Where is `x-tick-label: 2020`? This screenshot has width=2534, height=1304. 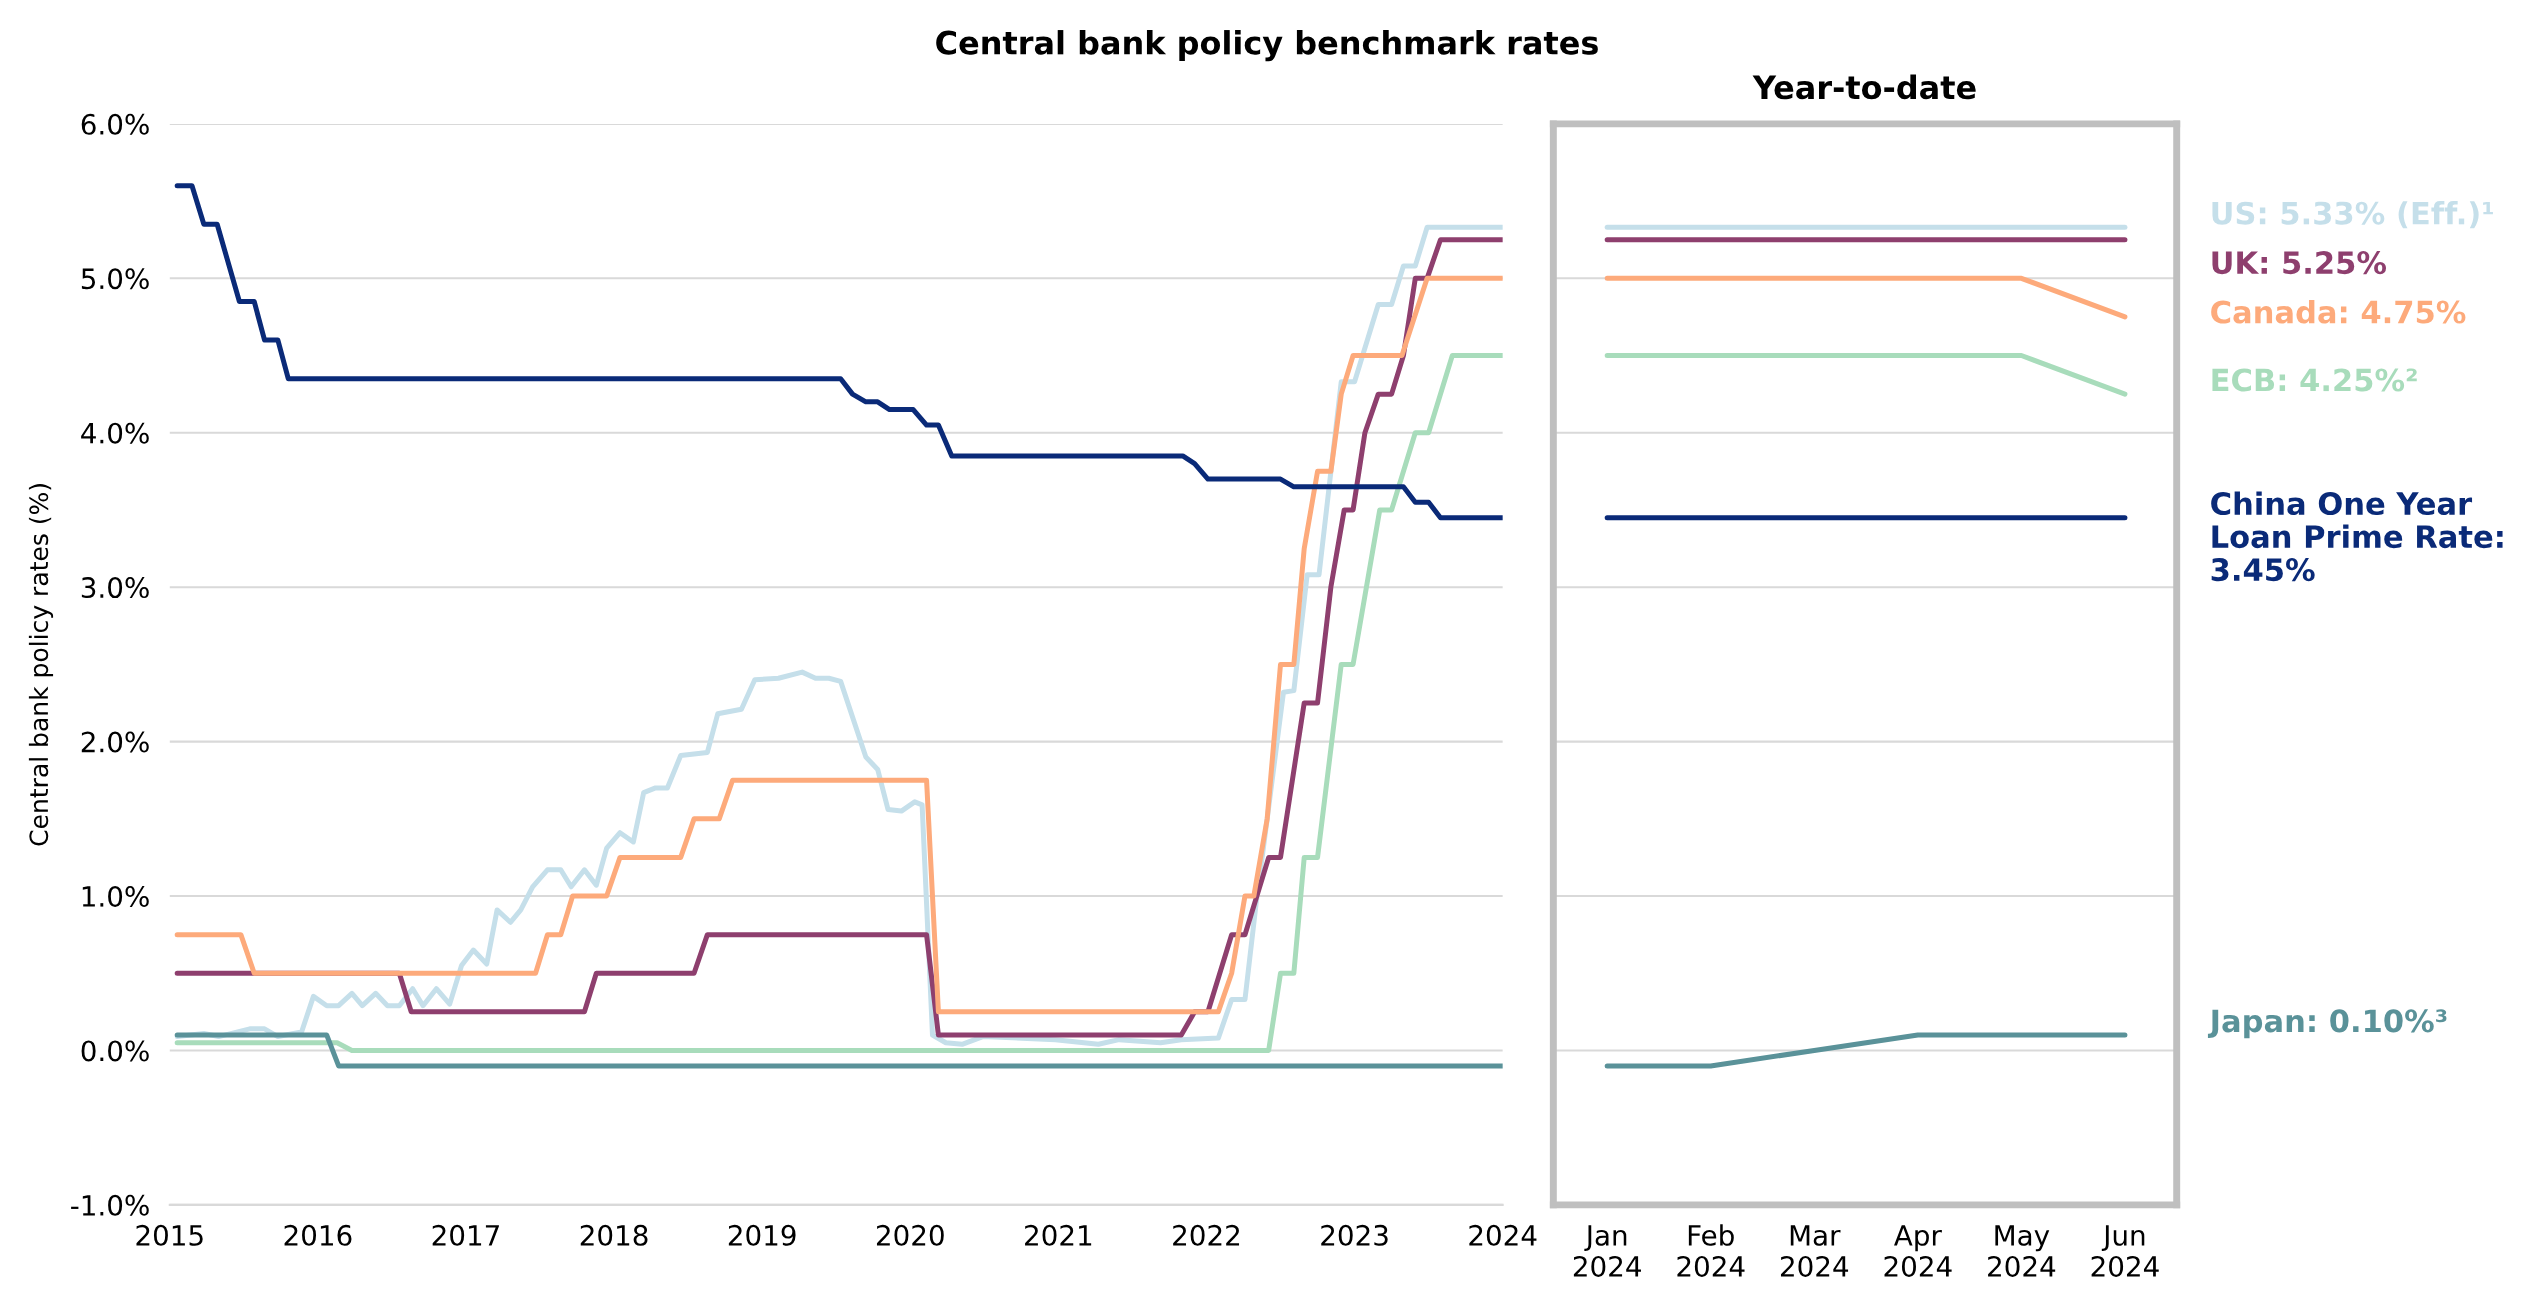
x-tick-label: 2020 is located at coordinates (910, 1235).